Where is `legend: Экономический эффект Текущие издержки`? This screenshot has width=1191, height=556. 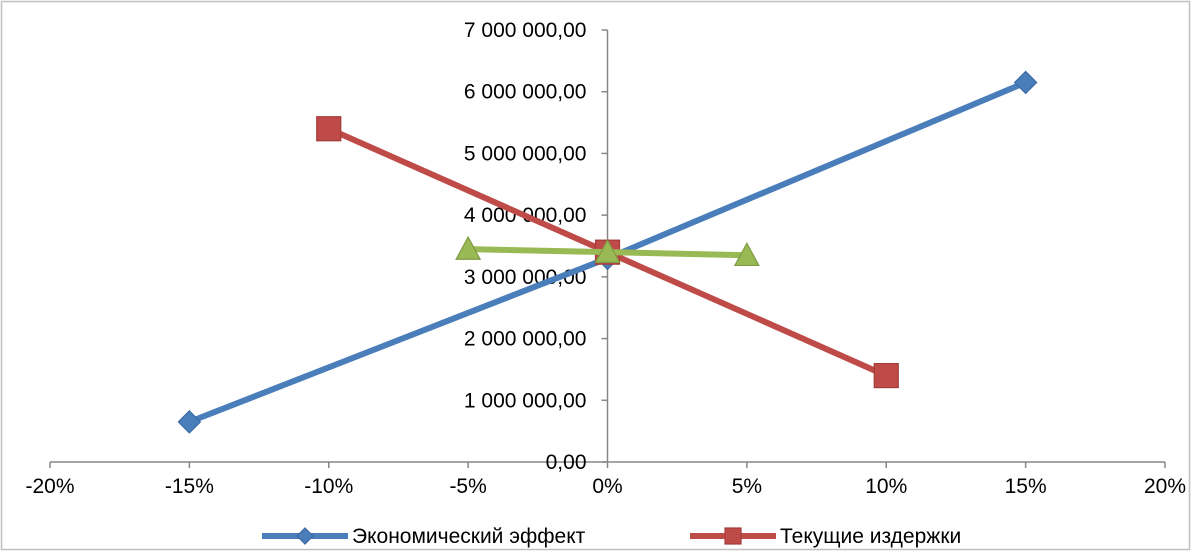
legend: Экономический эффект Текущие издержки is located at coordinates (611, 536).